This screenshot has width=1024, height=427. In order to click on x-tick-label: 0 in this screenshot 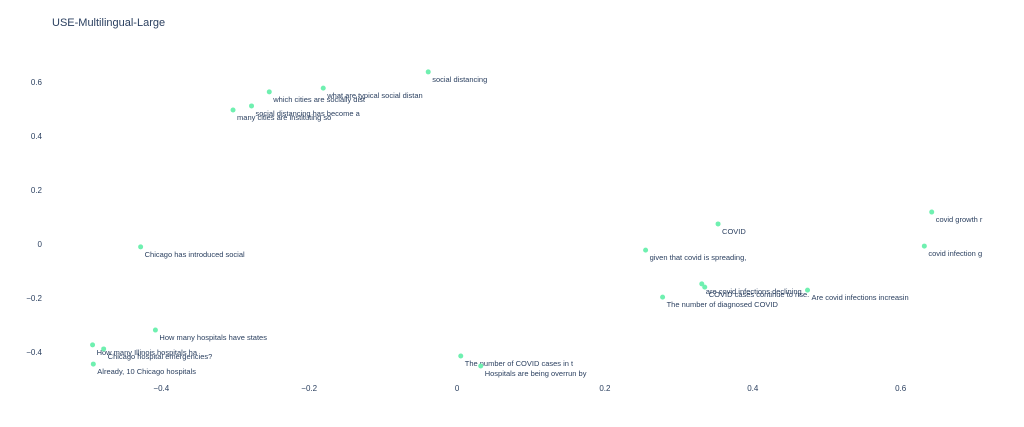, I will do `click(457, 388)`.